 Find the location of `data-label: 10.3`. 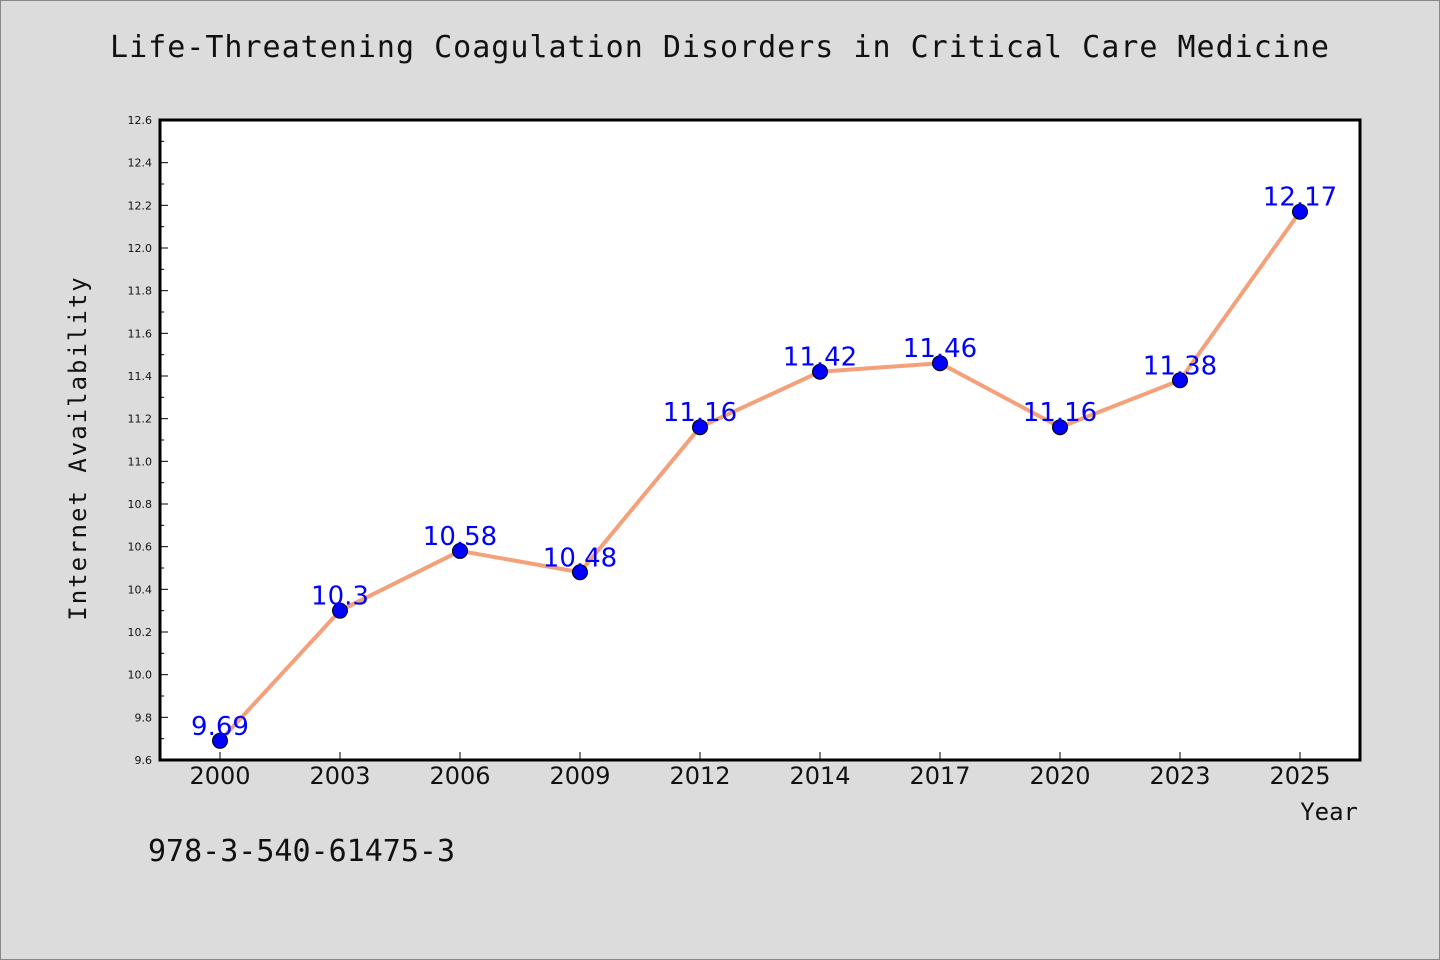

data-label: 10.3 is located at coordinates (340, 597).